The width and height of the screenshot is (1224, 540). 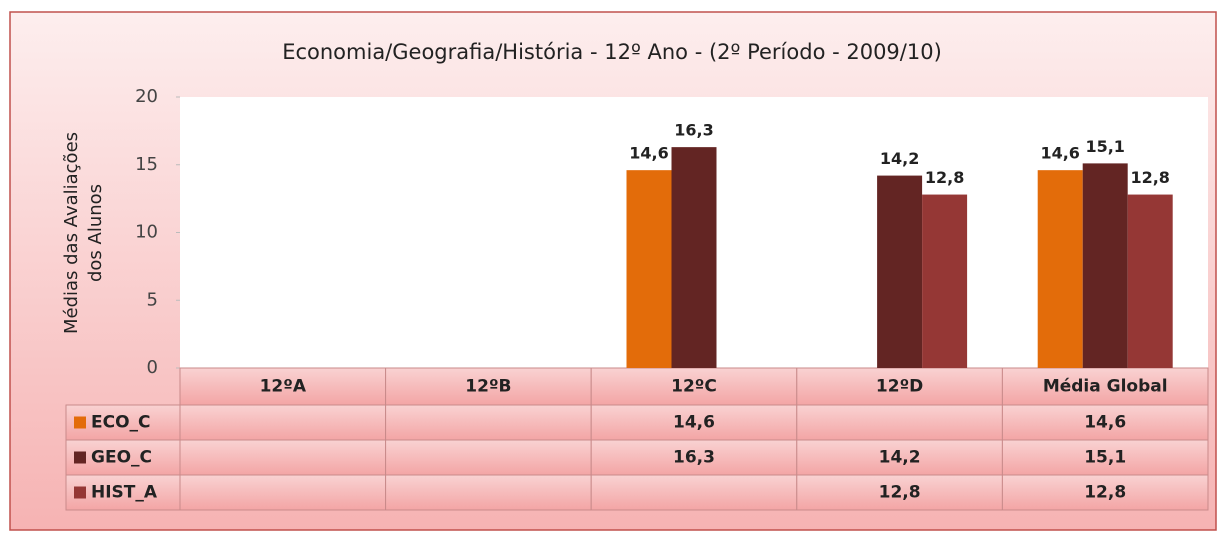 What do you see at coordinates (1104, 146) in the screenshot?
I see `data-label: 15,1` at bounding box center [1104, 146].